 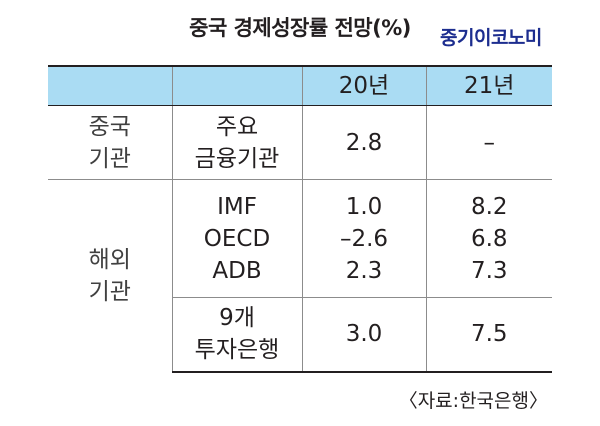 I want to click on value-china-2020: 2.8, so click(x=363, y=142).